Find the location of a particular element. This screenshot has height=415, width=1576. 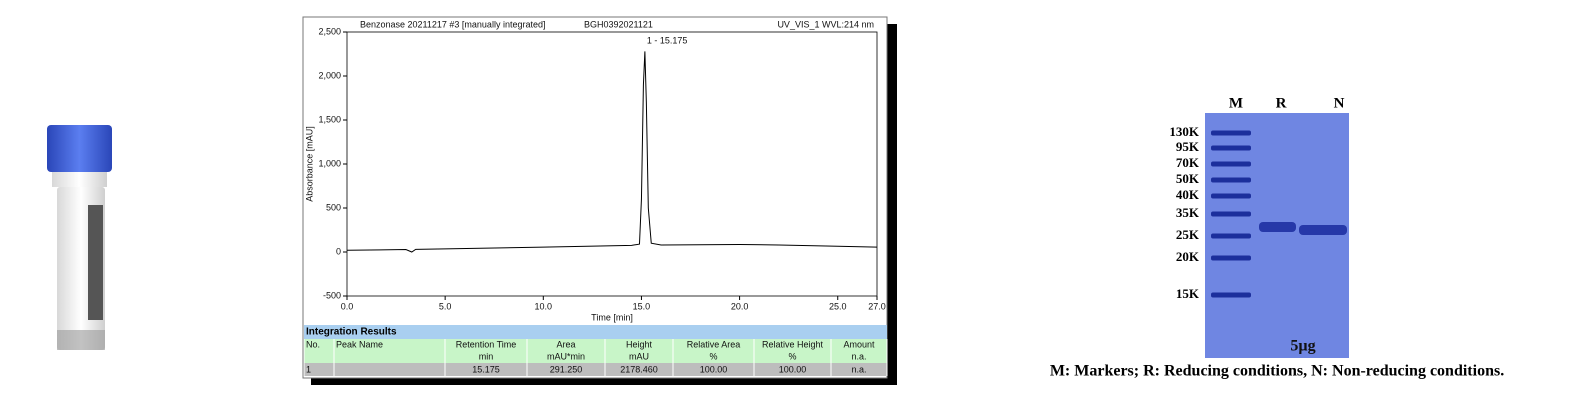

marker-label: 25K is located at coordinates (1188, 234).